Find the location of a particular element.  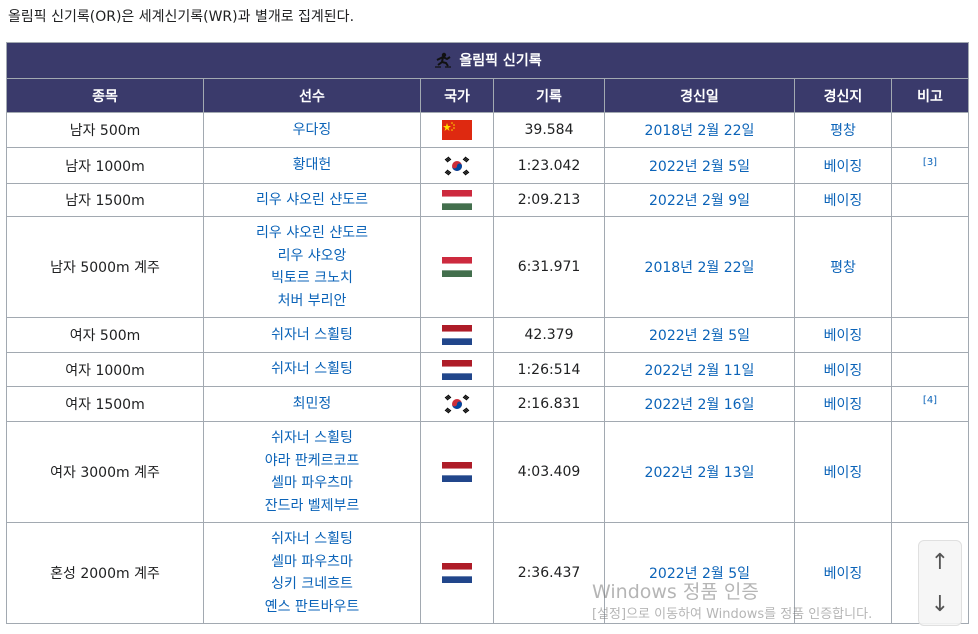

date-cell: 2022년 2월 9일 is located at coordinates (699, 200).